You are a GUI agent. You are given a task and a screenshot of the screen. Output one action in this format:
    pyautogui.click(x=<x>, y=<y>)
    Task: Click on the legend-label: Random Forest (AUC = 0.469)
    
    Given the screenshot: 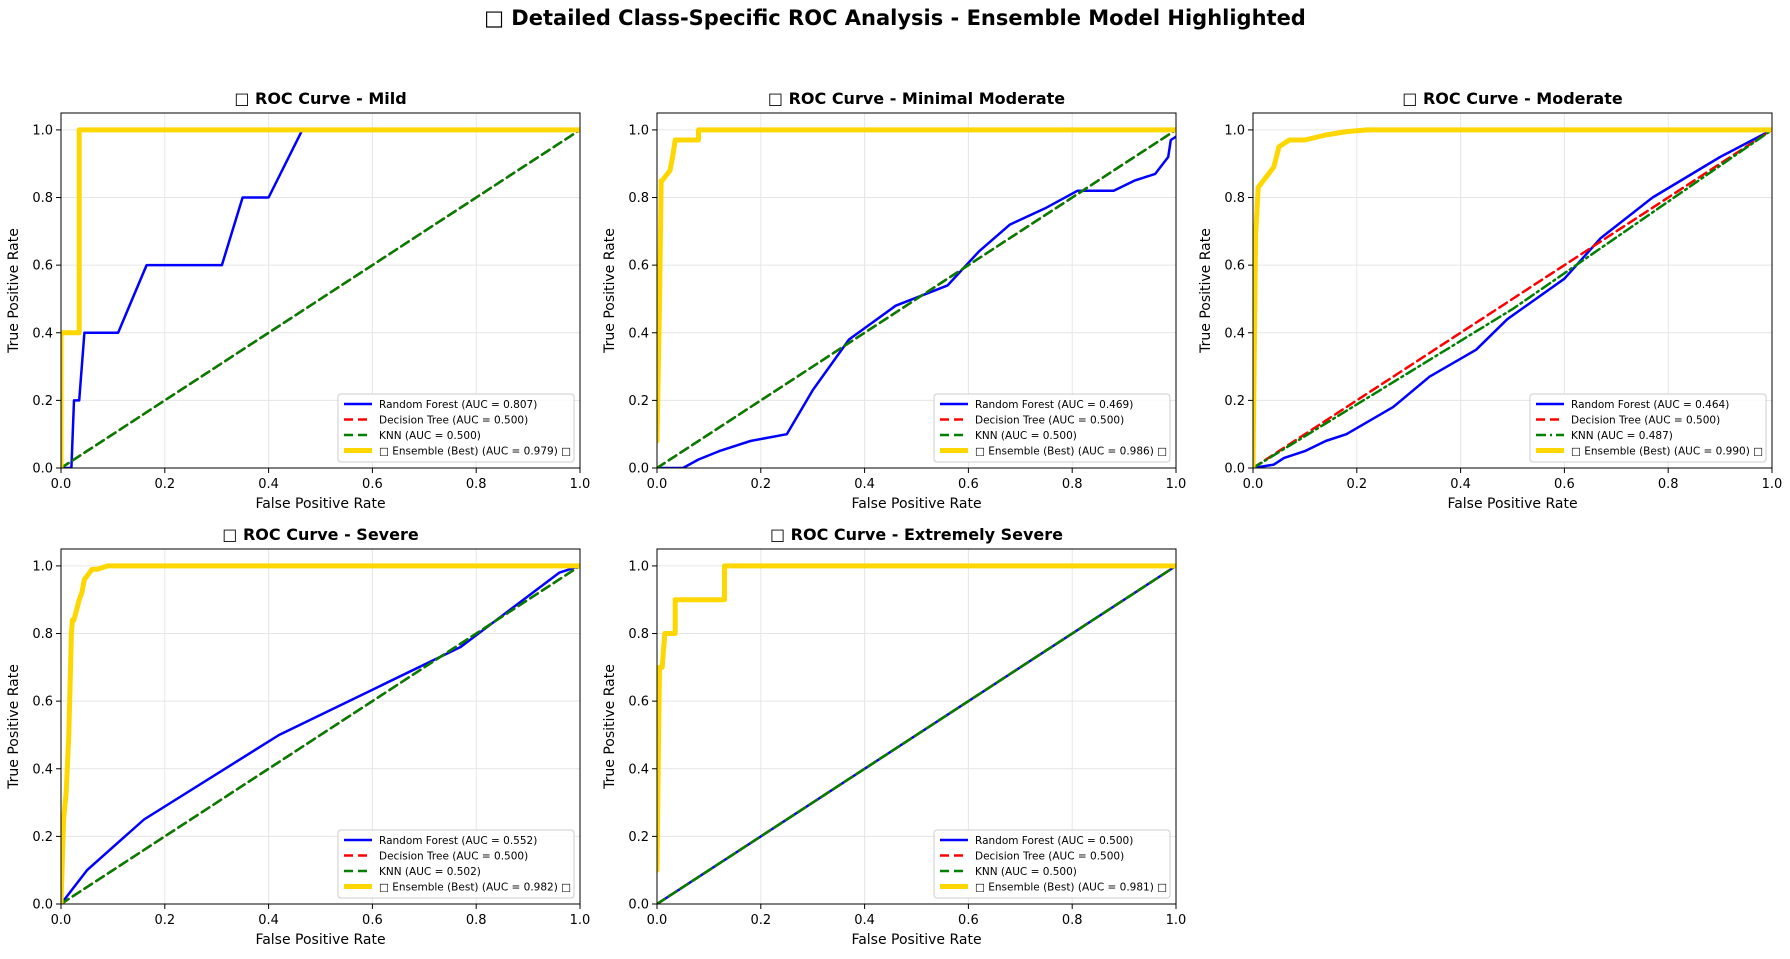 What is the action you would take?
    pyautogui.click(x=1054, y=405)
    